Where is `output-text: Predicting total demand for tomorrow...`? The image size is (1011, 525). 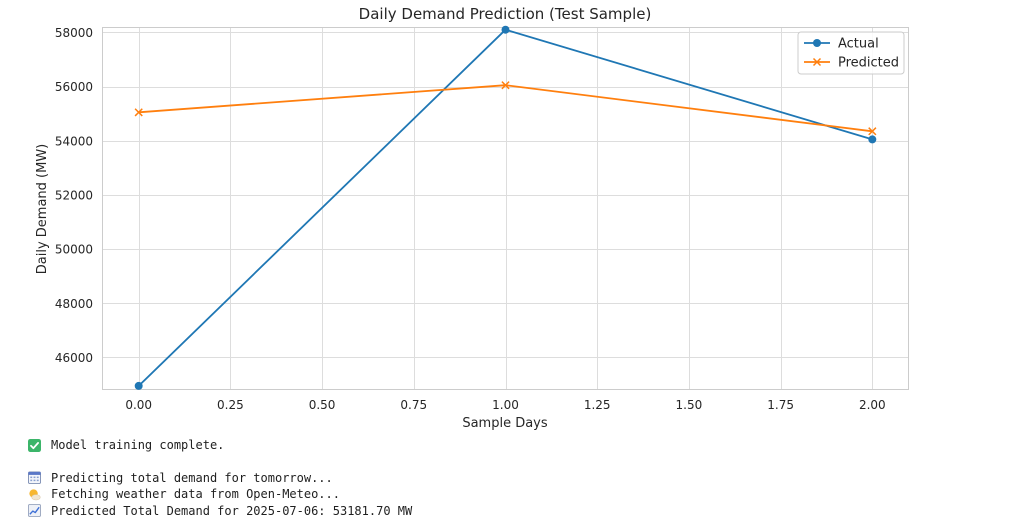
output-text: Predicting total demand for tomorrow... is located at coordinates (192, 477).